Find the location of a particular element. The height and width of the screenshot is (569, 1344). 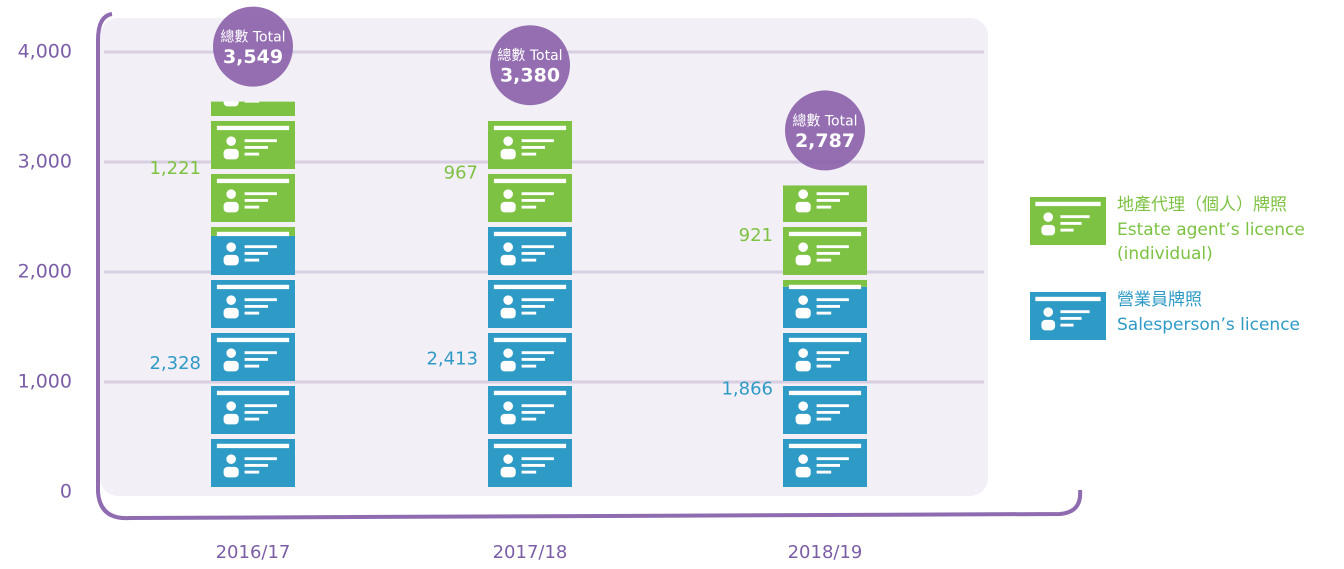

x-tick-label: 2017/18 is located at coordinates (530, 552).